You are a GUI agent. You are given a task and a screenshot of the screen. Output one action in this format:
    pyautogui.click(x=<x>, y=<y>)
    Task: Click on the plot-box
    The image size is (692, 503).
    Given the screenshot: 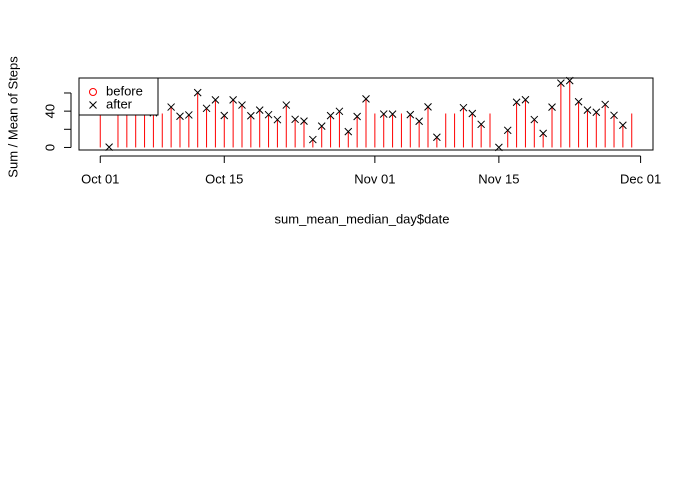 What is the action you would take?
    pyautogui.click(x=366, y=114)
    